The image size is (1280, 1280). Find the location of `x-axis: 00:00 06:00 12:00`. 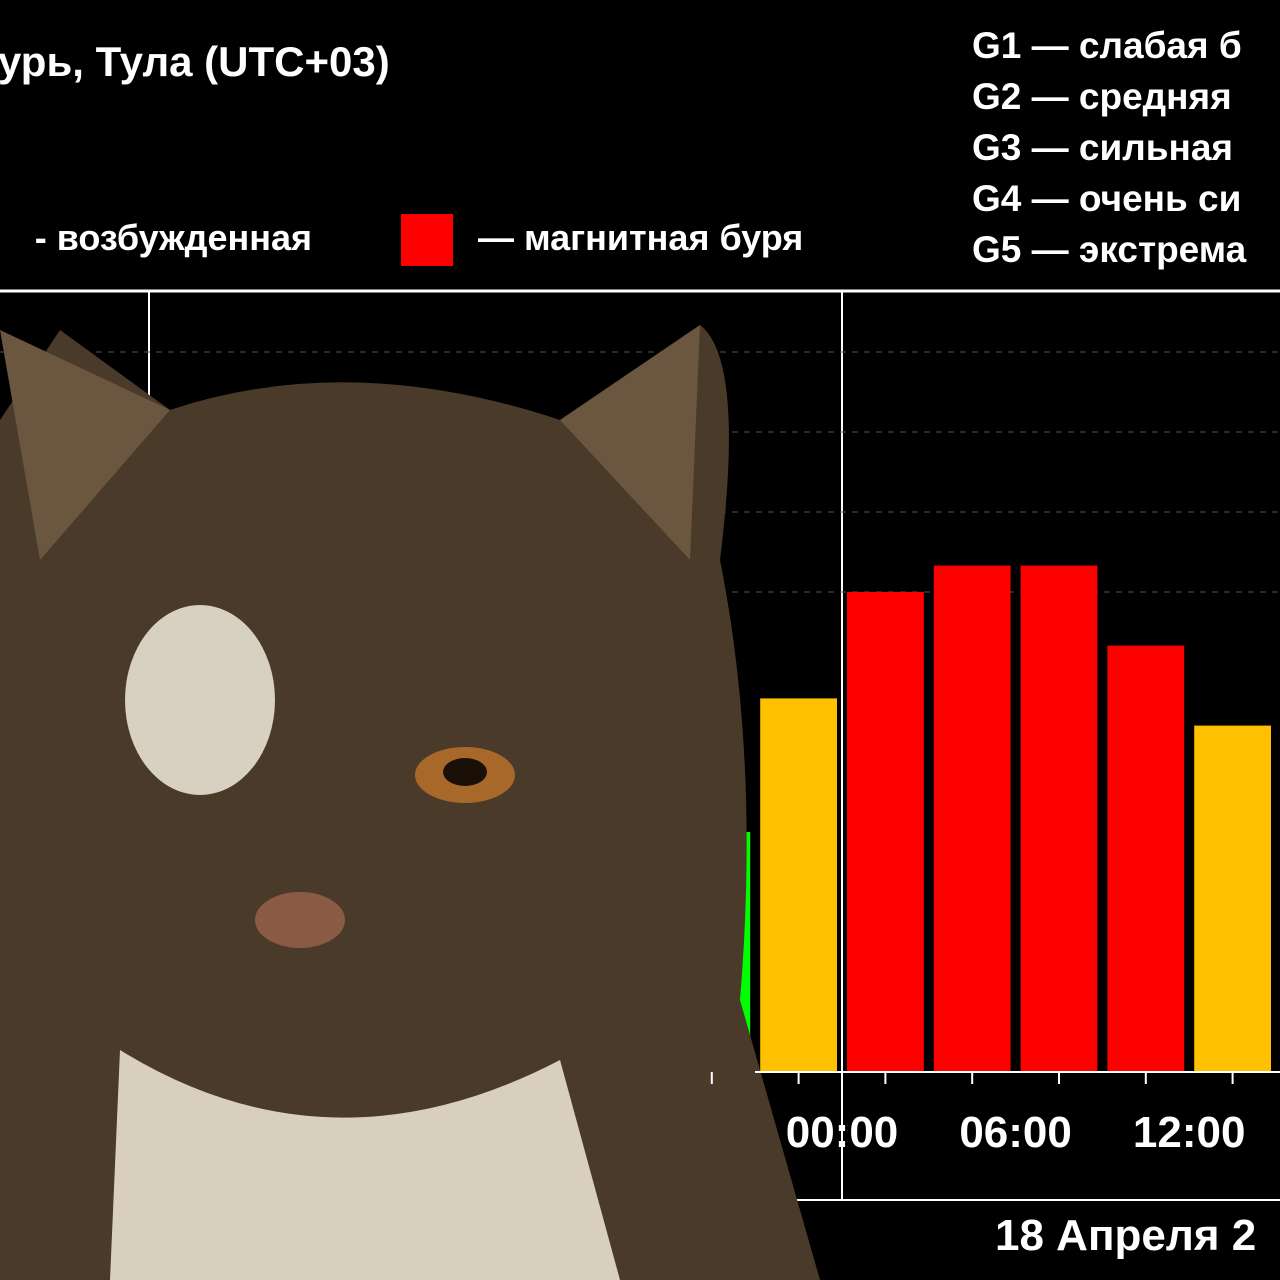

x-axis: 00:00 06:00 12:00 is located at coordinates (995, 1114).